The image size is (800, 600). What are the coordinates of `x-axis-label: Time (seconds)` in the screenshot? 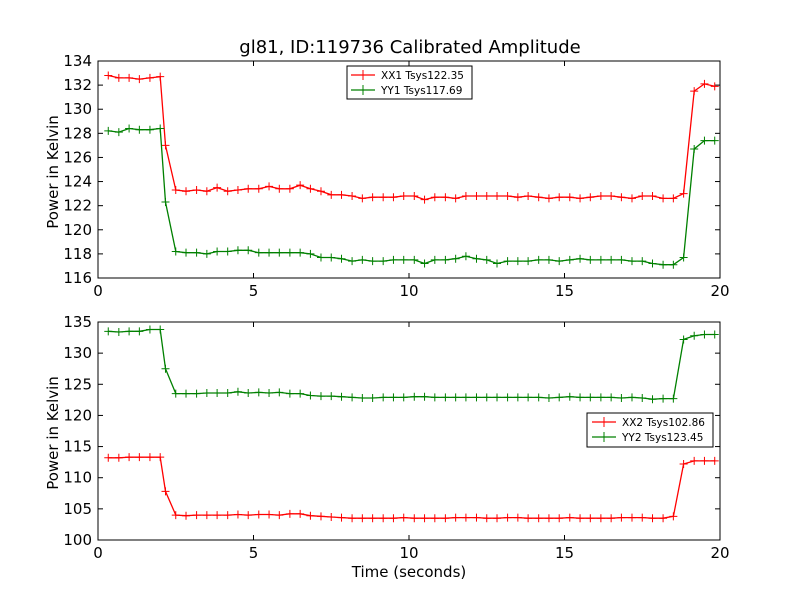 It's located at (409, 572).